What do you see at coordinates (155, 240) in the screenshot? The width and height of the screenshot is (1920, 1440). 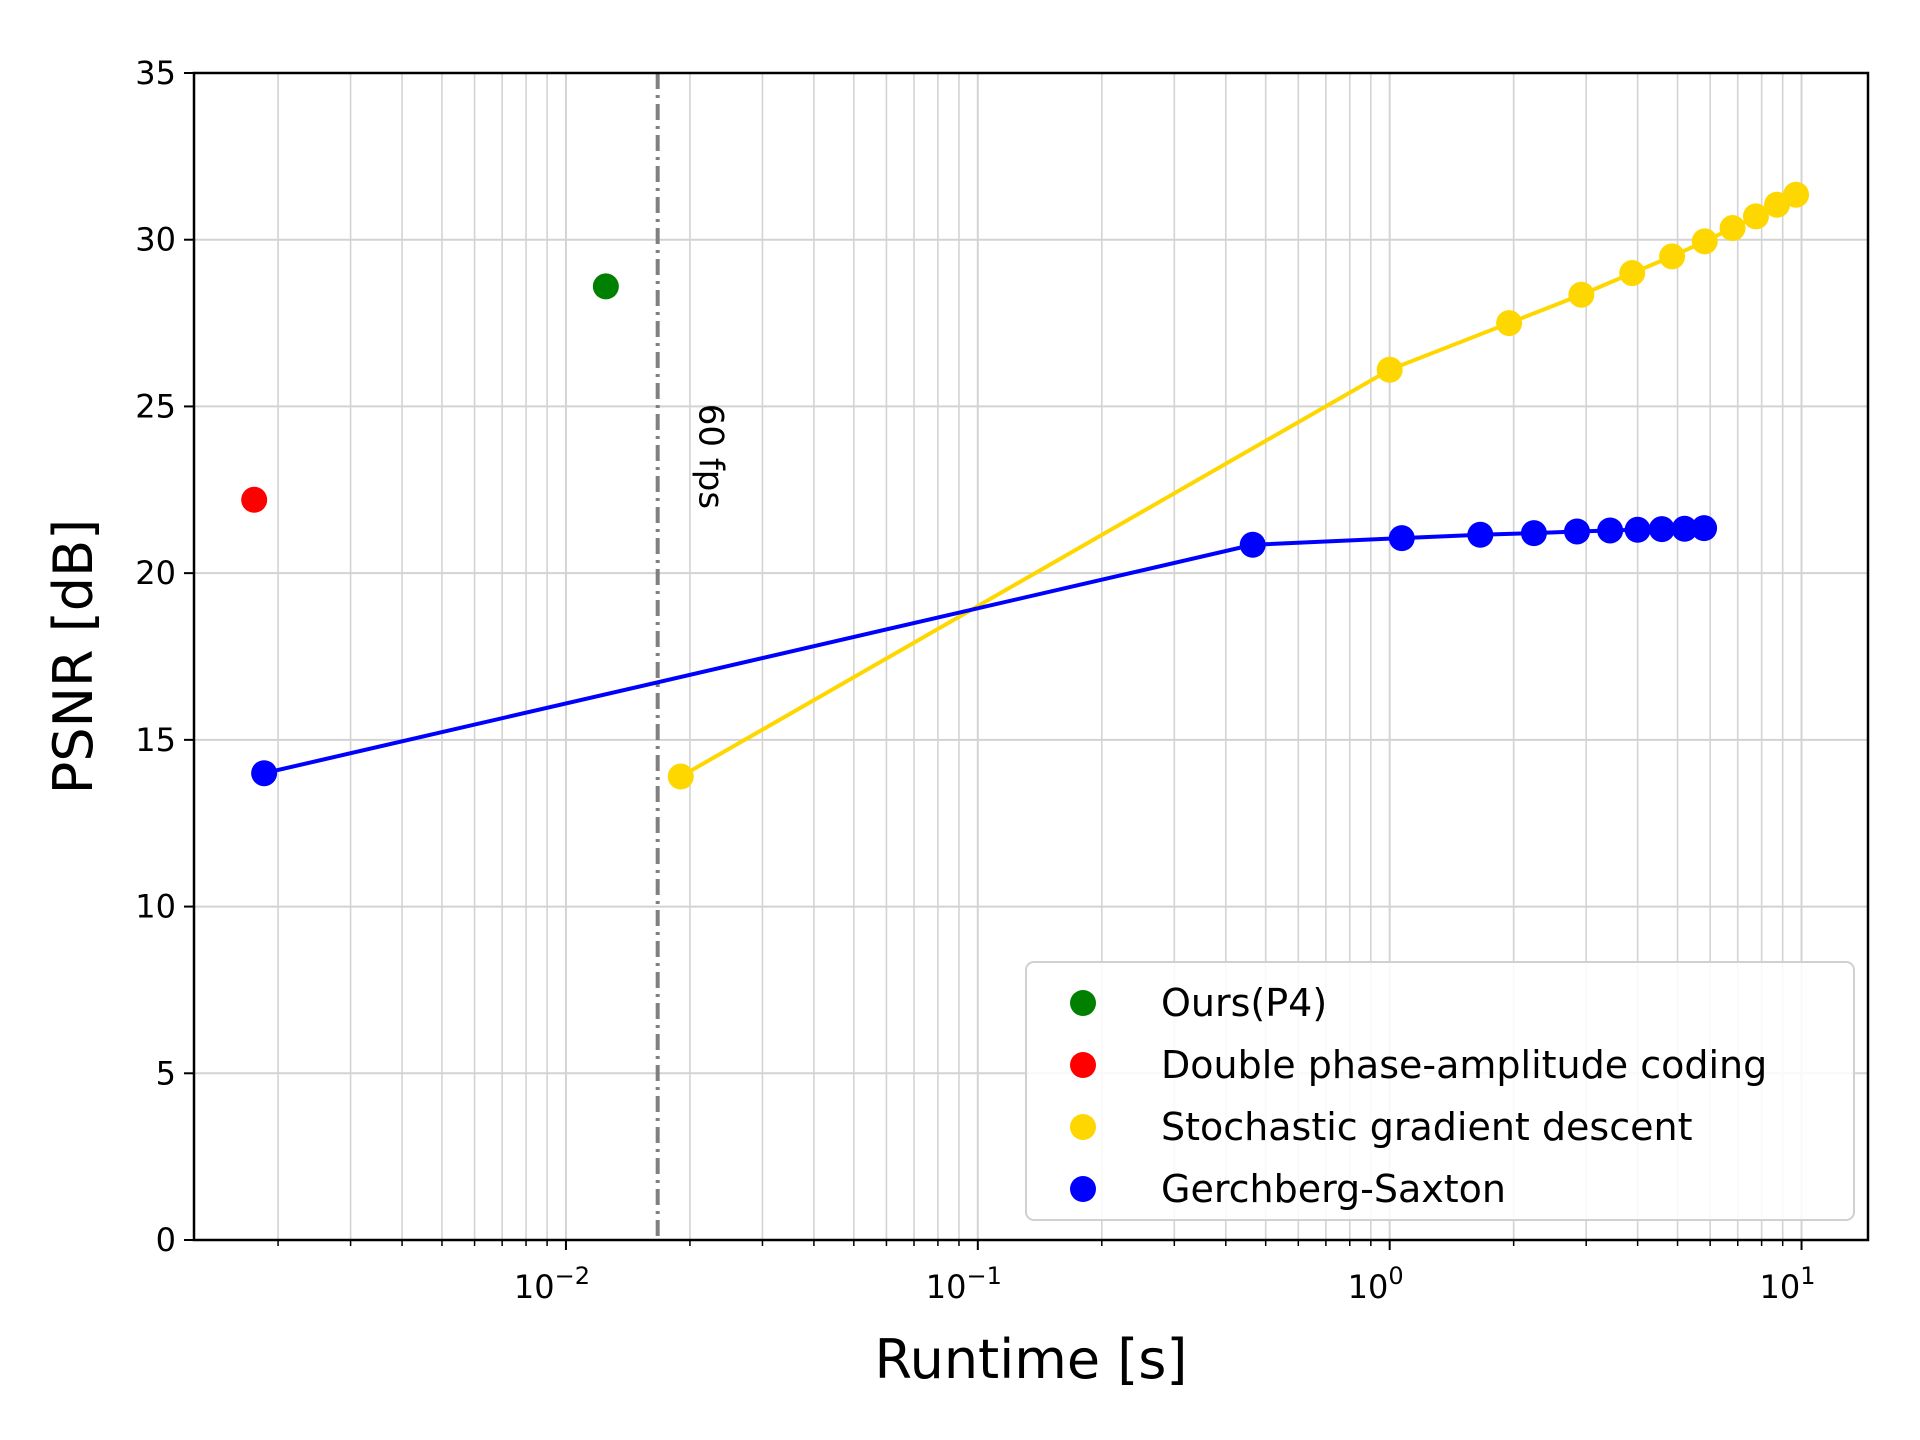 I see `y-tick-label: 30` at bounding box center [155, 240].